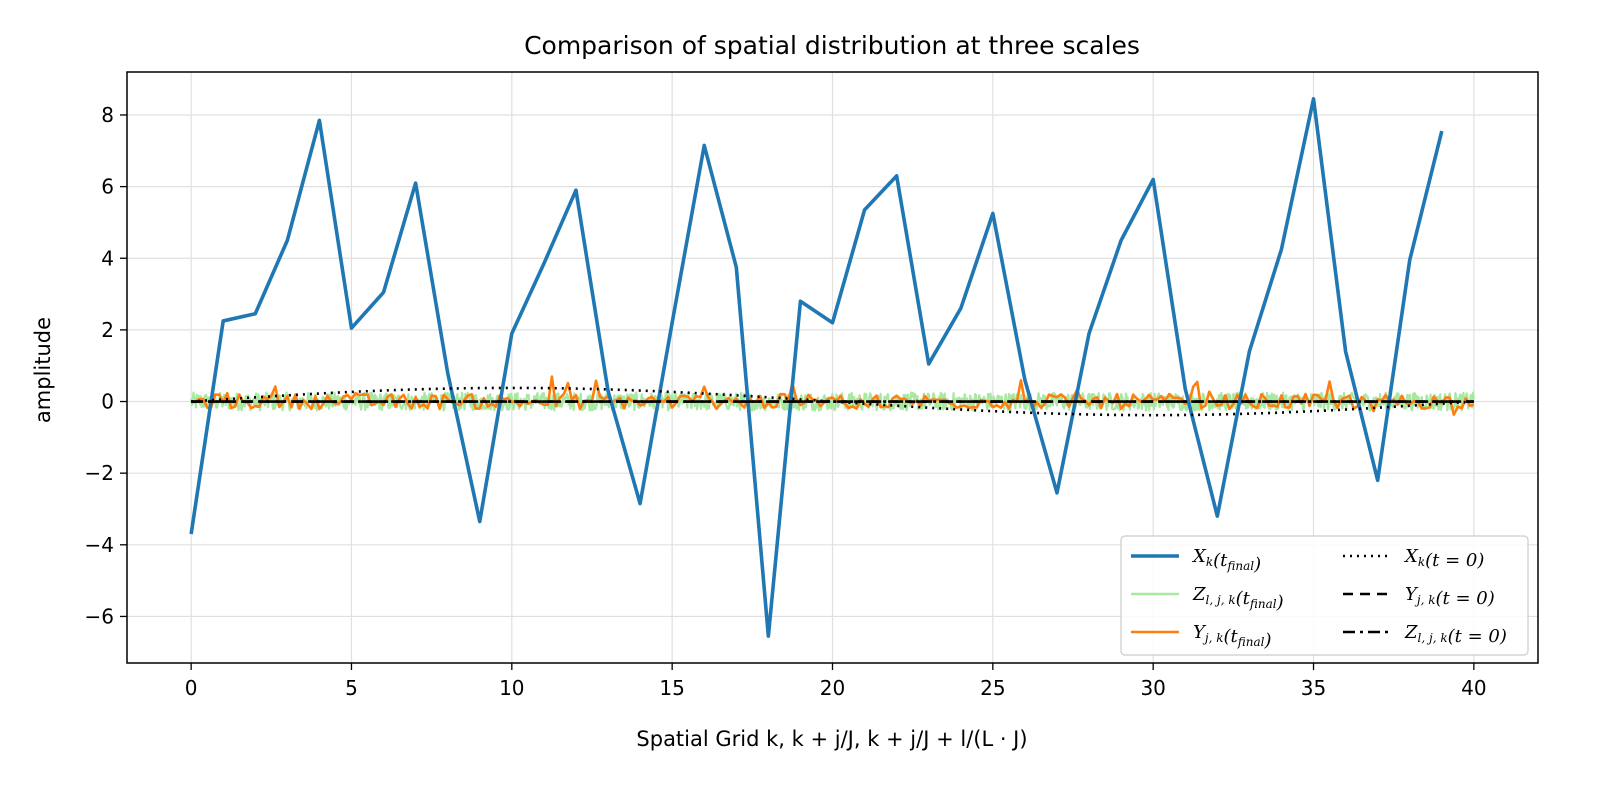  What do you see at coordinates (191, 688) in the screenshot?
I see `x-tick-label: 0` at bounding box center [191, 688].